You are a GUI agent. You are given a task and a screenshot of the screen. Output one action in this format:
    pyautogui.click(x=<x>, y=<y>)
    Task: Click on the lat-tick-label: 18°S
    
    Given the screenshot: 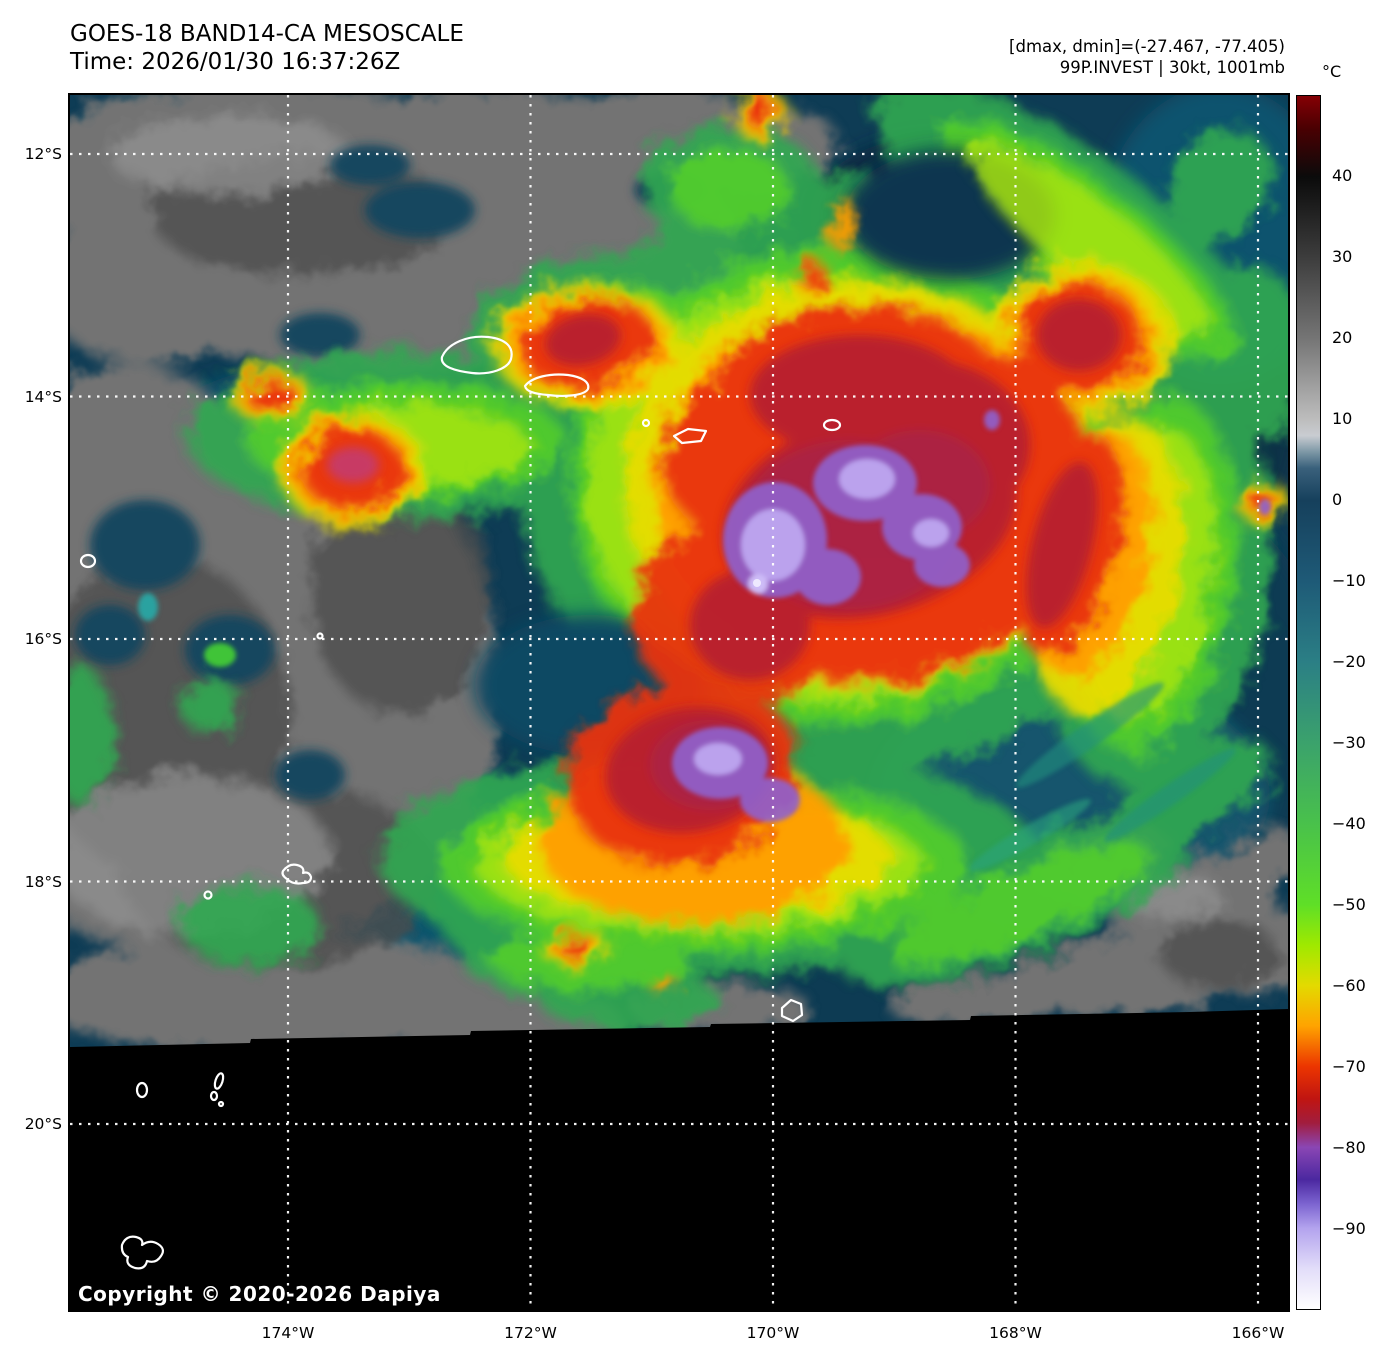 What is the action you would take?
    pyautogui.click(x=43, y=881)
    